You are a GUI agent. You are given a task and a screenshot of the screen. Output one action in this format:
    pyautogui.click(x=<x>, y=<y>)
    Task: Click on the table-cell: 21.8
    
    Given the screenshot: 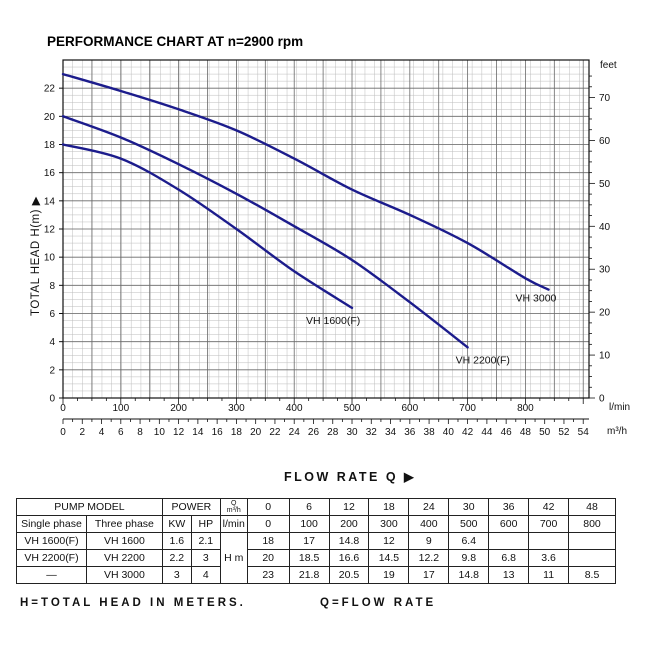 What is the action you would take?
    pyautogui.click(x=309, y=575)
    